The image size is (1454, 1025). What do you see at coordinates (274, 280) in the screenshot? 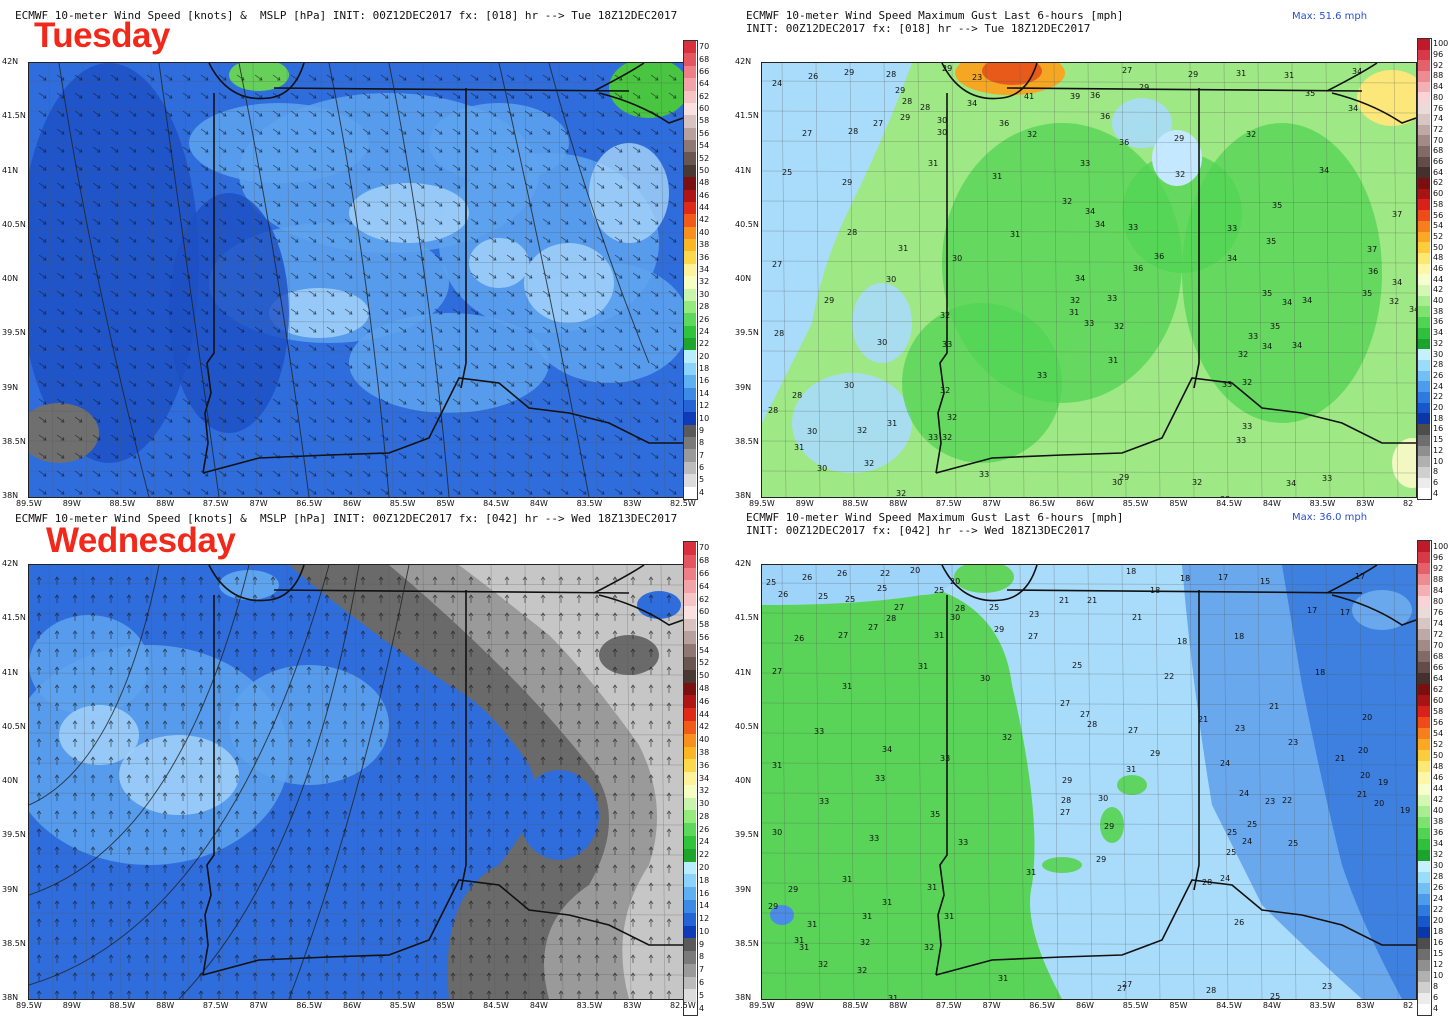
I see `isobar` at bounding box center [274, 280].